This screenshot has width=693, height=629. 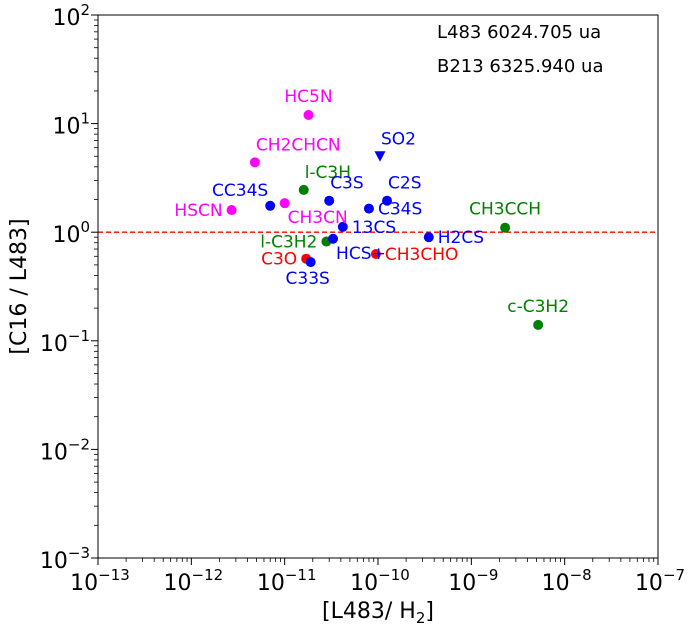 I want to click on point-c34s, so click(x=368, y=208).